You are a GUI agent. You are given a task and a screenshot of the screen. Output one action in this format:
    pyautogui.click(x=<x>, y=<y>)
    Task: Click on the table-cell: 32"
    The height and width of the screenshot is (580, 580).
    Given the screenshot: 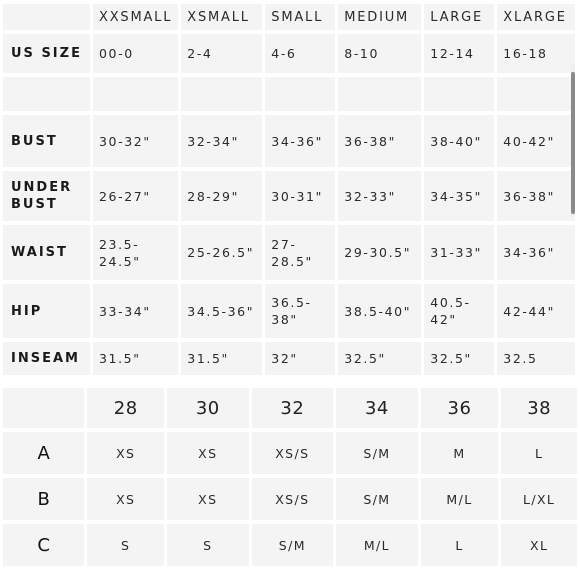 What is the action you would take?
    pyautogui.click(x=300, y=358)
    